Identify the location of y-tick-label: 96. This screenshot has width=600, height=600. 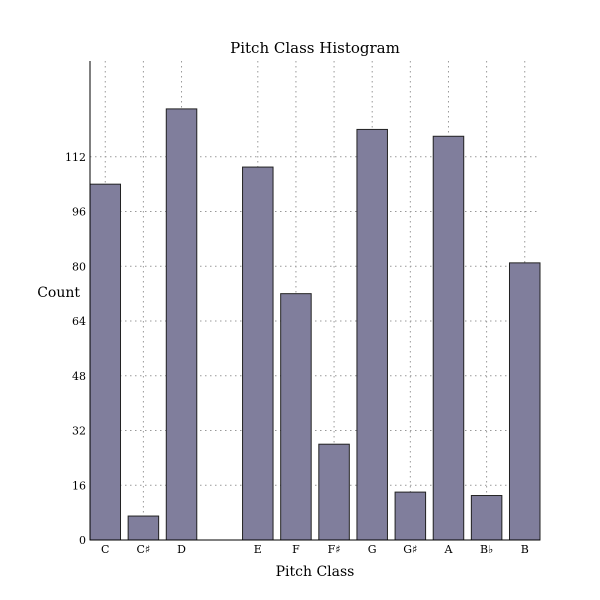
(79, 212).